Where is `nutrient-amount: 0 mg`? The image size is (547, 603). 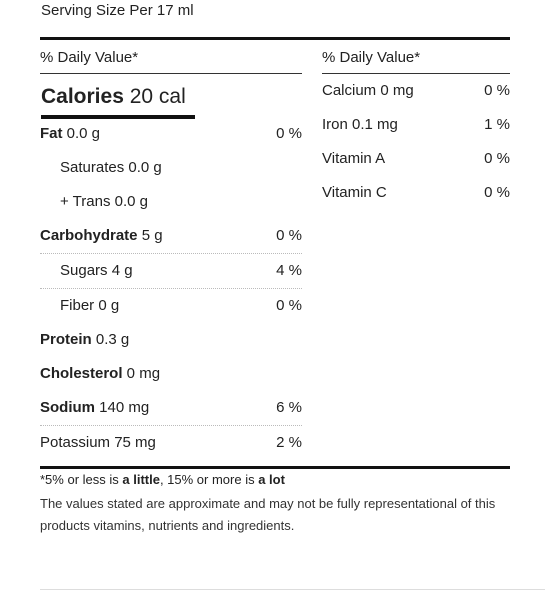
nutrient-amount: 0 mg is located at coordinates (141, 373).